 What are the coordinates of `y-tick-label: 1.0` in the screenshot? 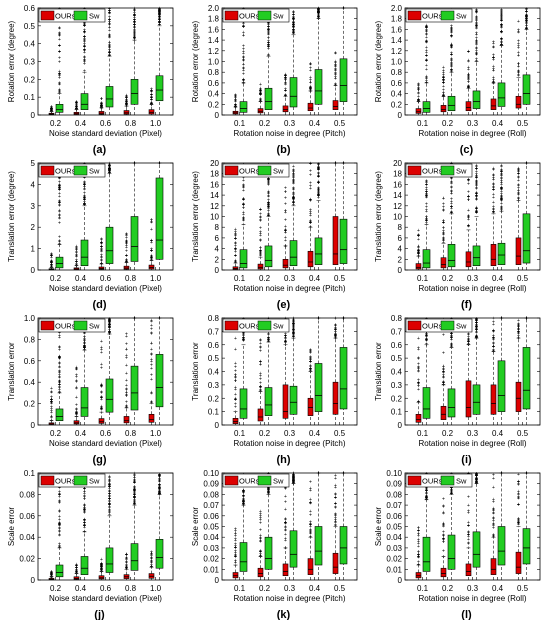 It's located at (397, 62).